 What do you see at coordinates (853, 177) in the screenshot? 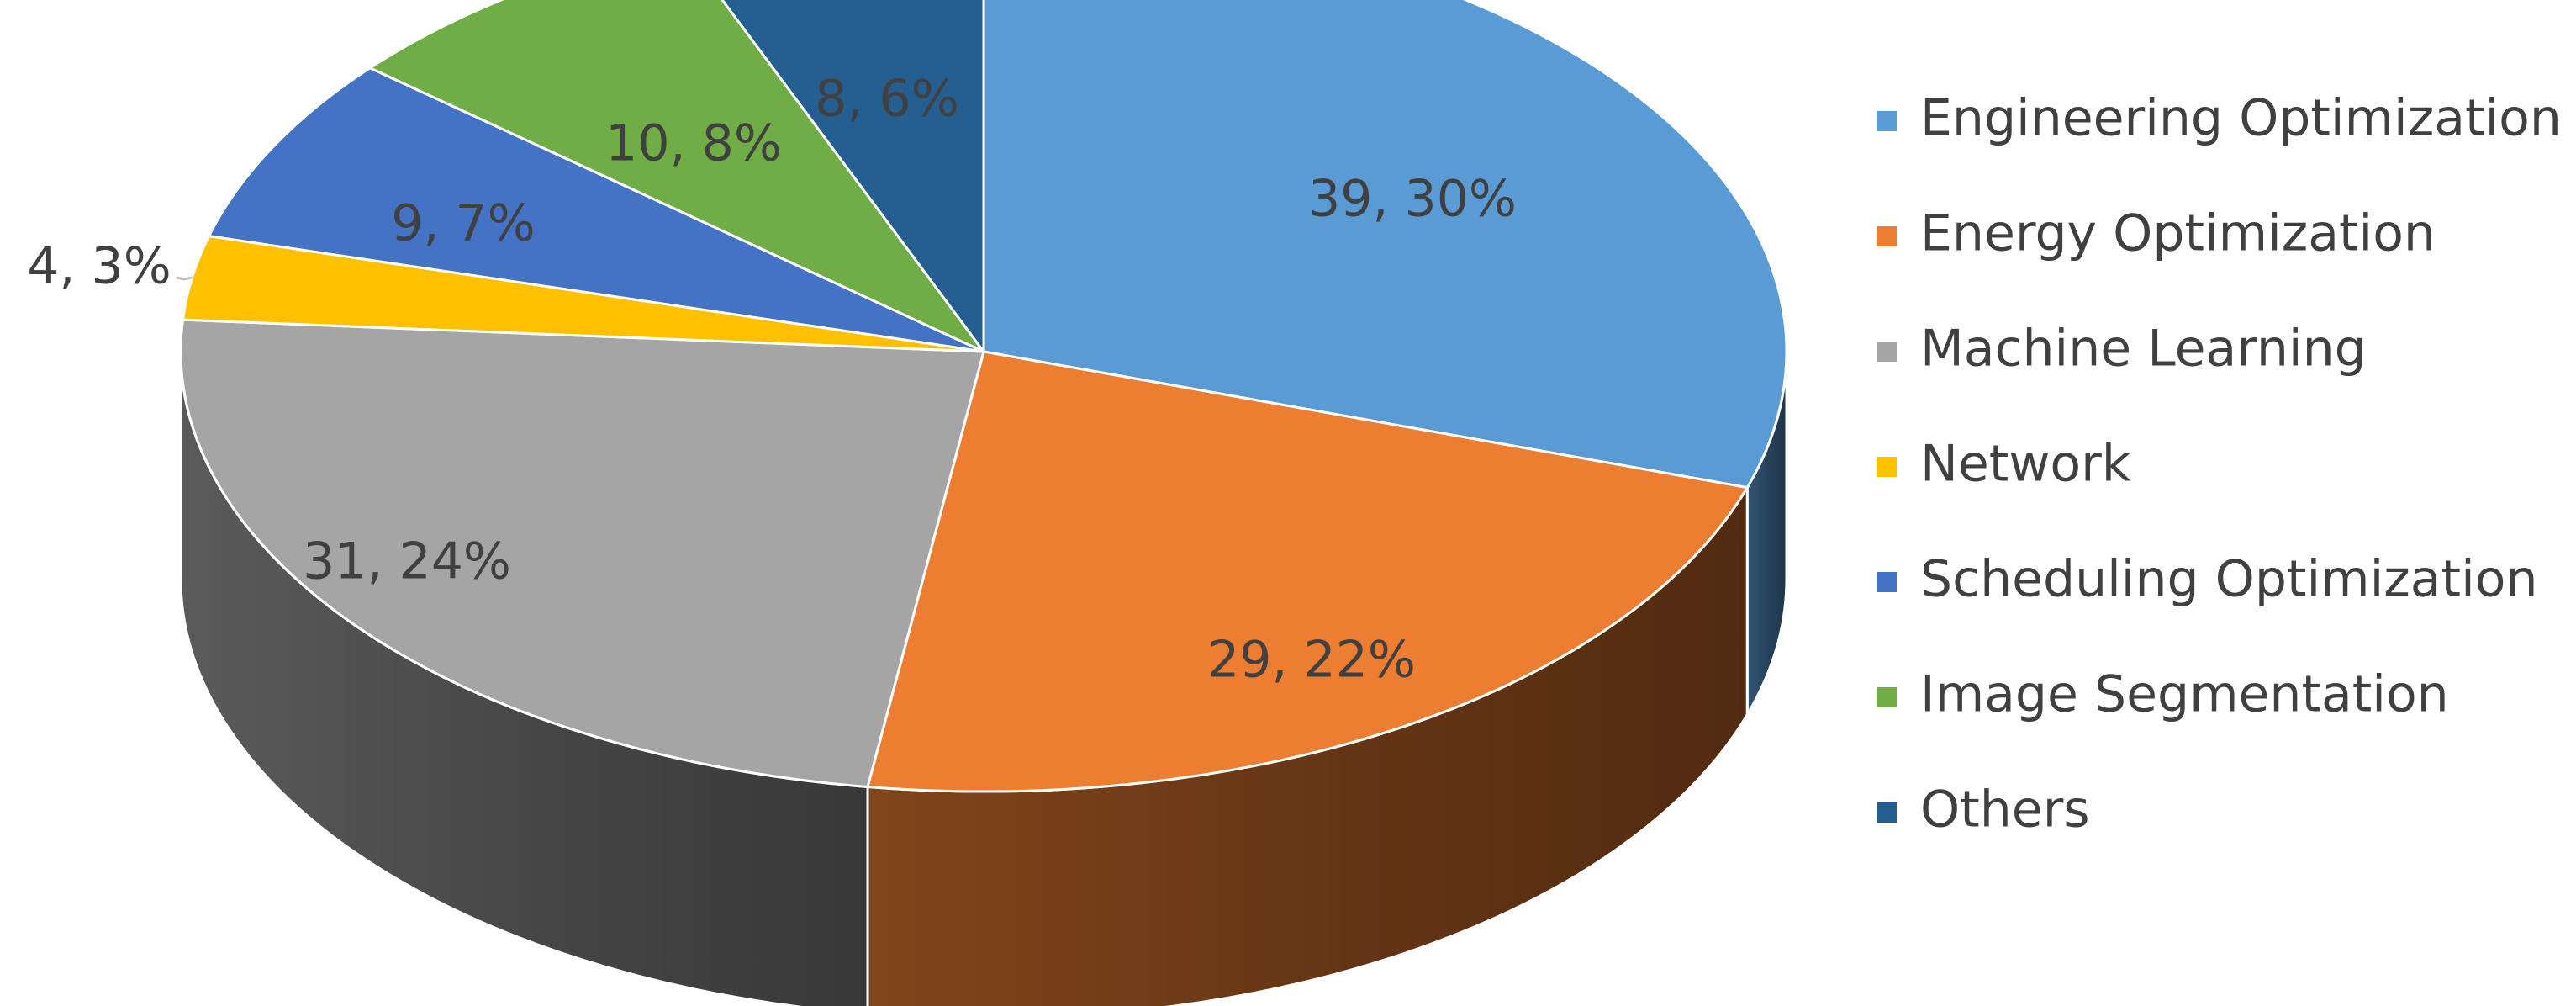
I see `pie-slice-others` at bounding box center [853, 177].